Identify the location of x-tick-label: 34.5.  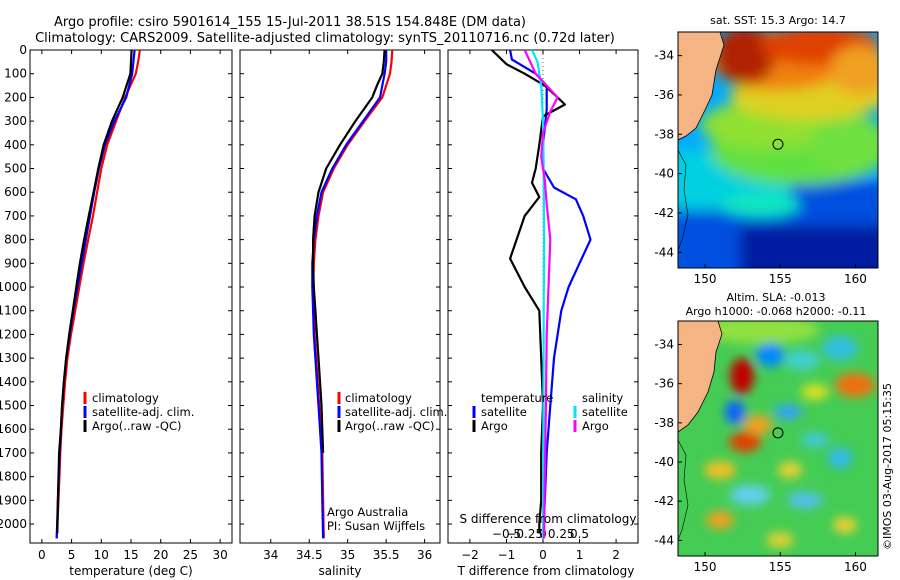
(309, 555).